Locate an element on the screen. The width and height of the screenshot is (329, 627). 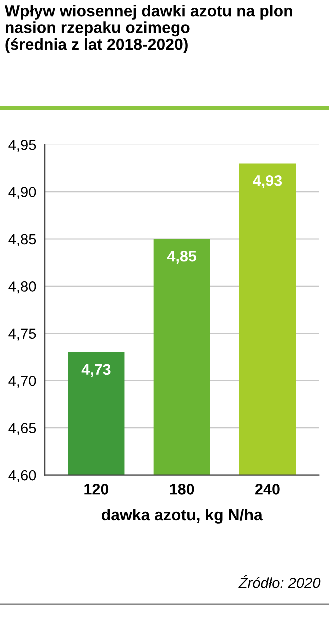
data-label: 4,73 is located at coordinates (96, 371).